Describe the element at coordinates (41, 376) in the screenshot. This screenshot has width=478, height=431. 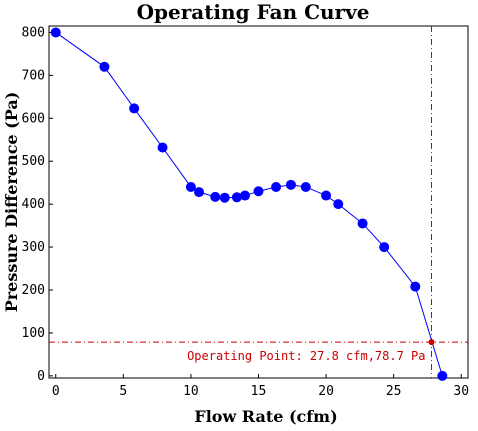
I see `y-tick-label: 0` at that location.